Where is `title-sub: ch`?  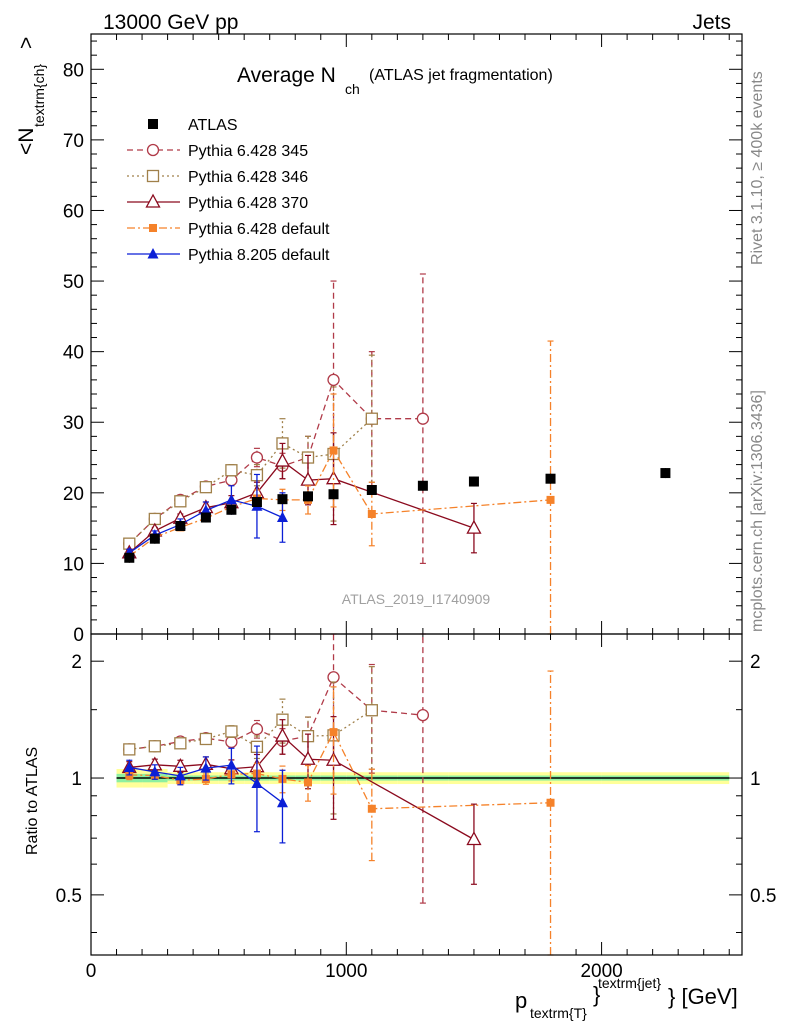 title-sub: ch is located at coordinates (352, 89).